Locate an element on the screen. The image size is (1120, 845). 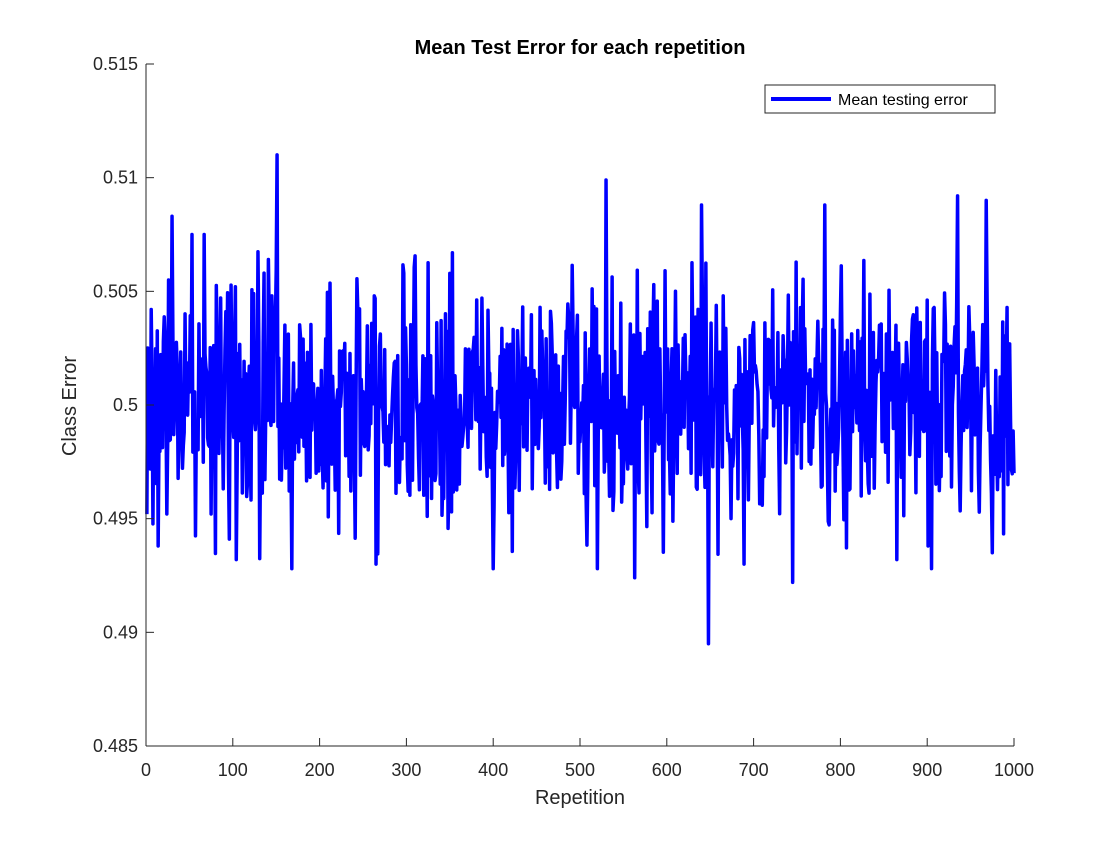
chart-title: Mean Test Error for each repetition is located at coordinates (580, 48).